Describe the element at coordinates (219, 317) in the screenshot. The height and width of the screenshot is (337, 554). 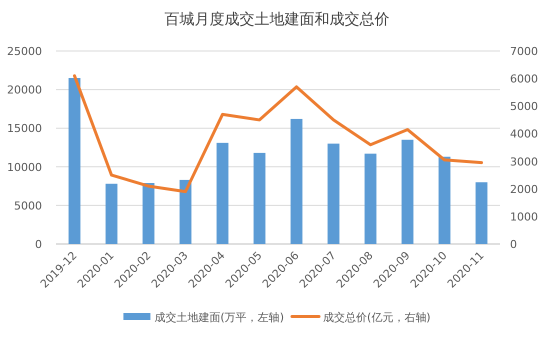
I see `legend-label: 成交土地建面(万平，左轴)` at that location.